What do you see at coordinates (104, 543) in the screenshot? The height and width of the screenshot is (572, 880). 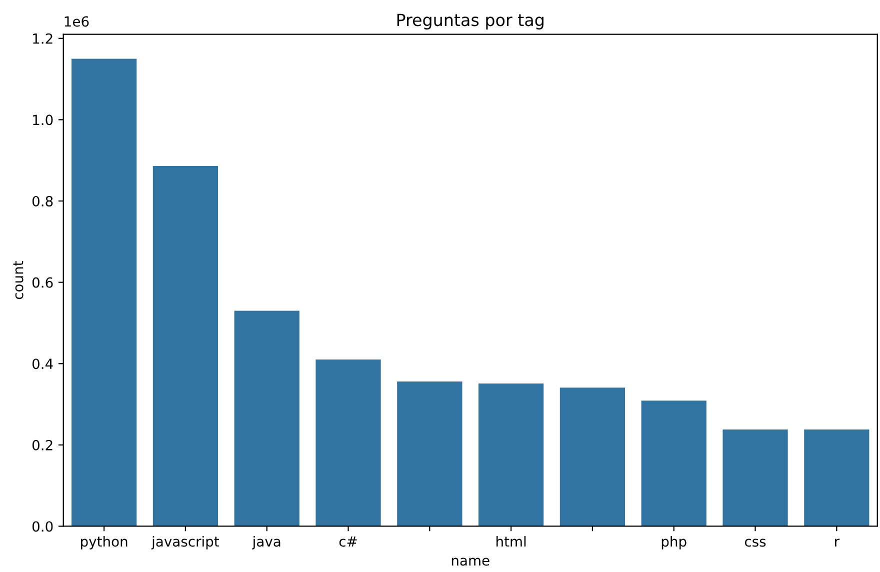 I see `x-tick-label: python` at bounding box center [104, 543].